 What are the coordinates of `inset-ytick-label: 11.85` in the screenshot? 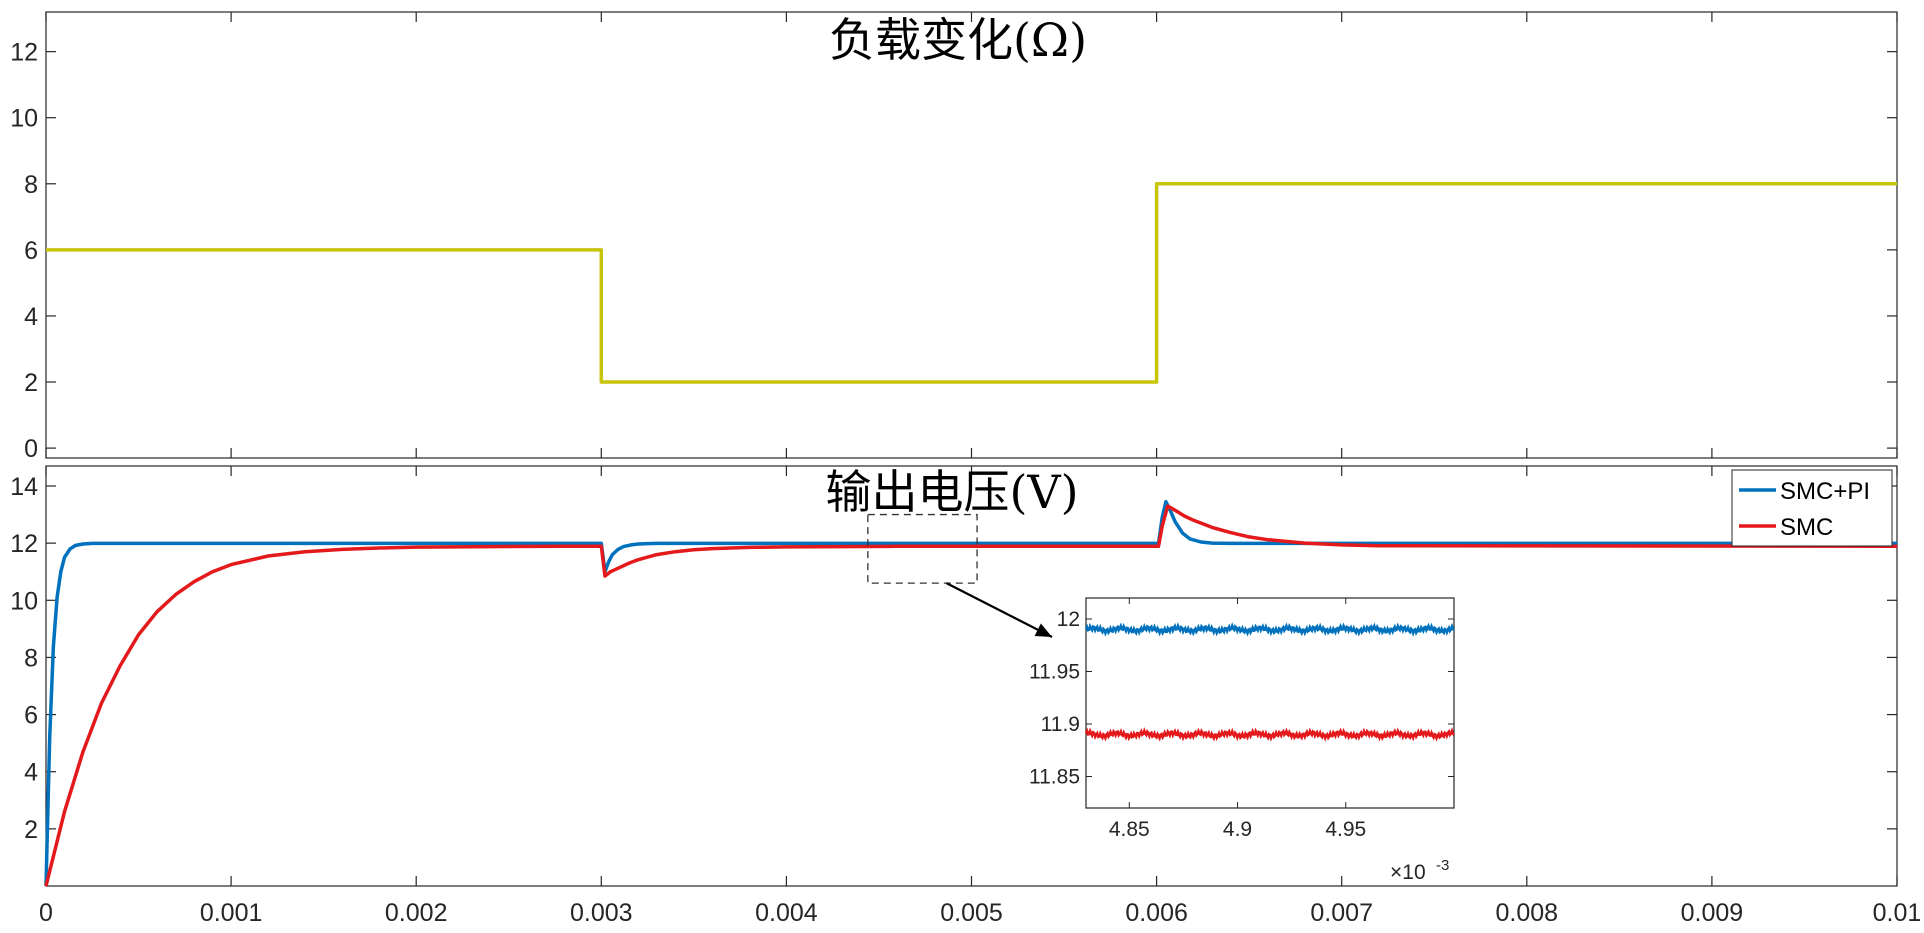 It's located at (1054, 777).